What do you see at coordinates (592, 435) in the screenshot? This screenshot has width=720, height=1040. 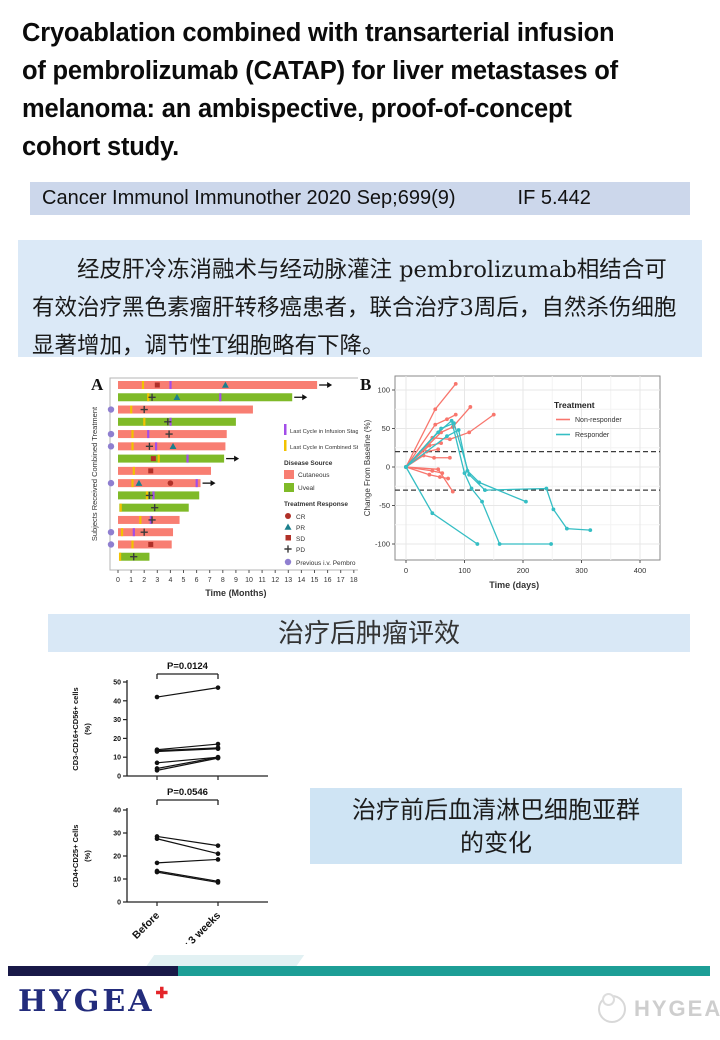 I see `svg-text: Responder` at bounding box center [592, 435].